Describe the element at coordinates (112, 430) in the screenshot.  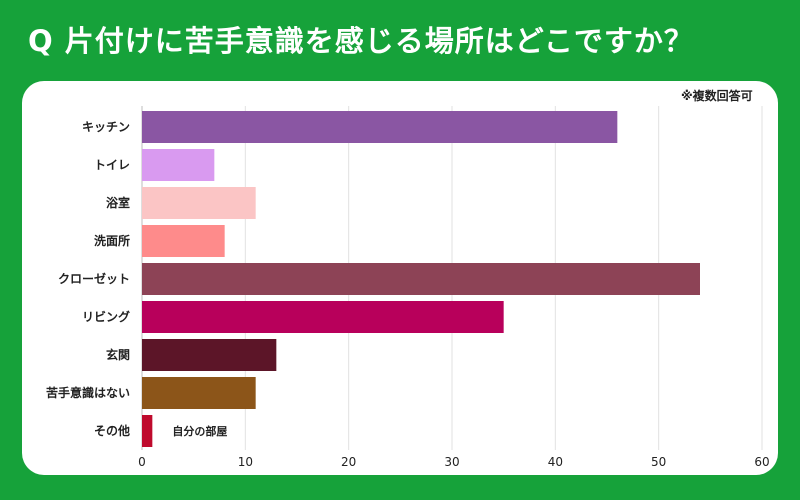
I see `category-label: その他` at that location.